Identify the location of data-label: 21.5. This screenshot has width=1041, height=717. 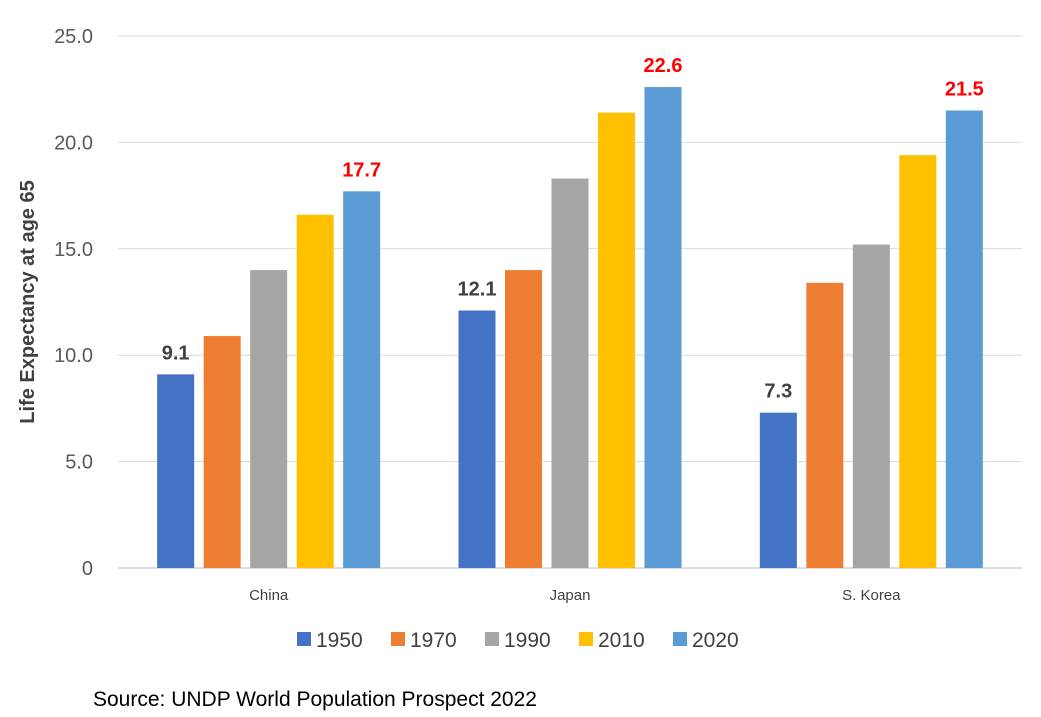
(964, 89).